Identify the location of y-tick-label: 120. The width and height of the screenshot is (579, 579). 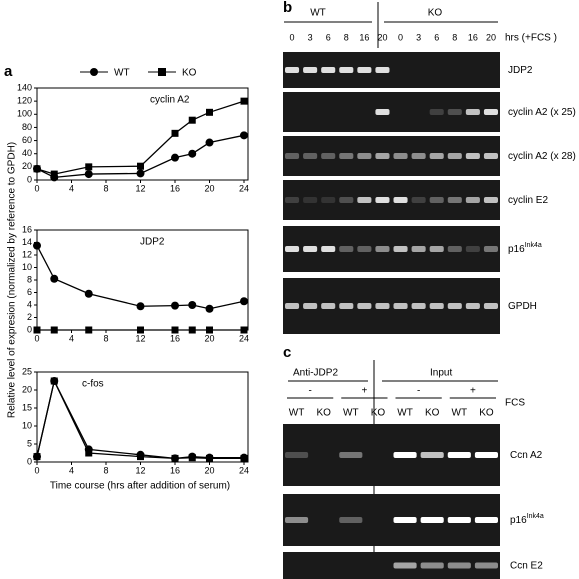
(24, 101).